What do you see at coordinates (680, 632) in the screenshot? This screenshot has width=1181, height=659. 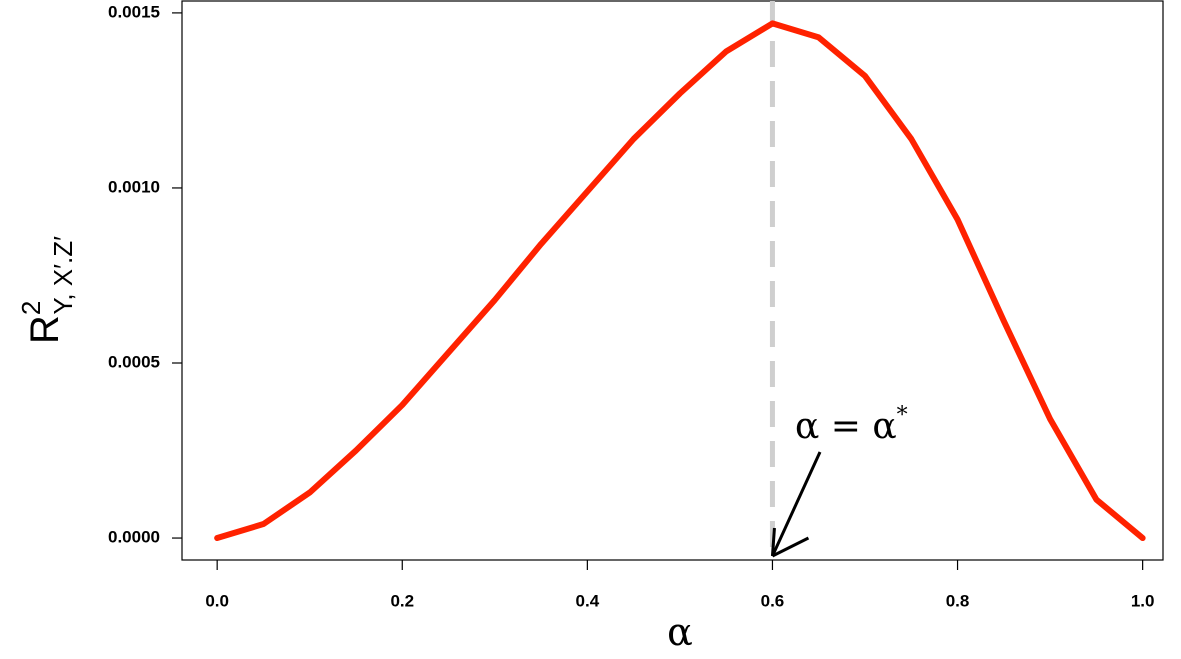 I see `x-axis-label: α` at bounding box center [680, 632].